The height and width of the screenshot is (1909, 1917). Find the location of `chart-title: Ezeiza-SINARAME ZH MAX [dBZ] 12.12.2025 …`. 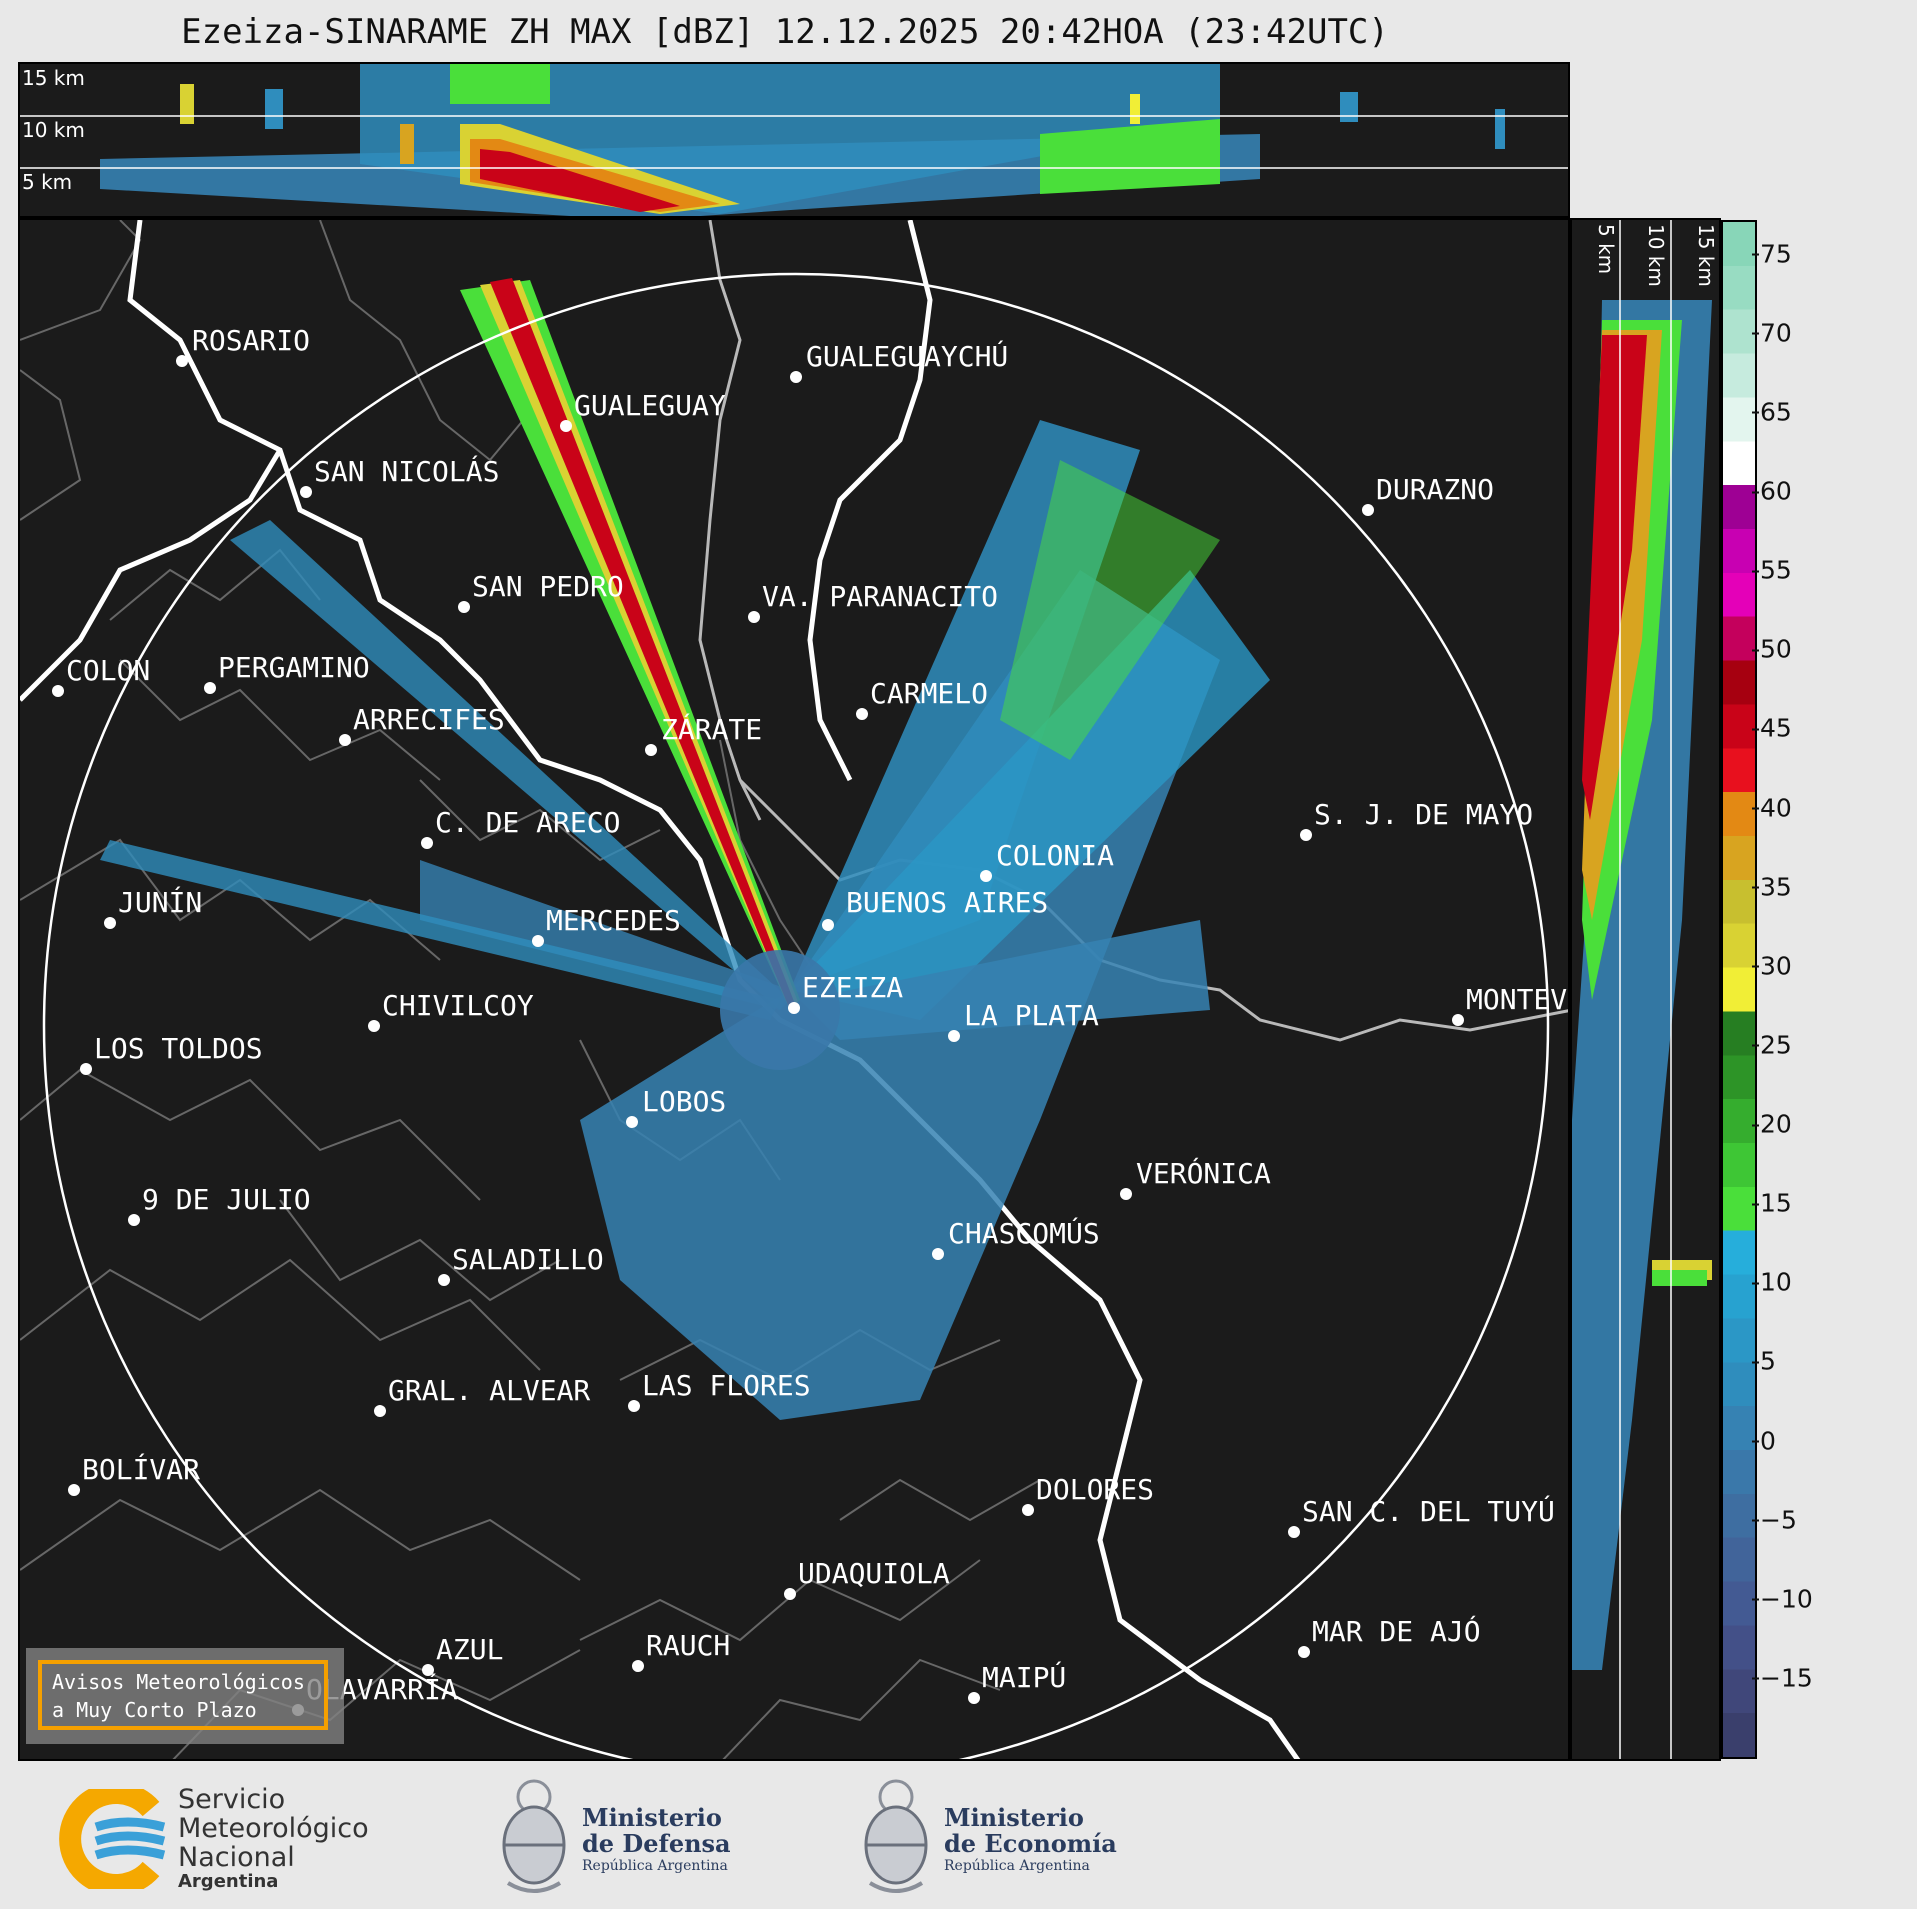

chart-title: Ezeiza-SINARAME ZH MAX [dBZ] 12.12.2025 … is located at coordinates (785, 32).